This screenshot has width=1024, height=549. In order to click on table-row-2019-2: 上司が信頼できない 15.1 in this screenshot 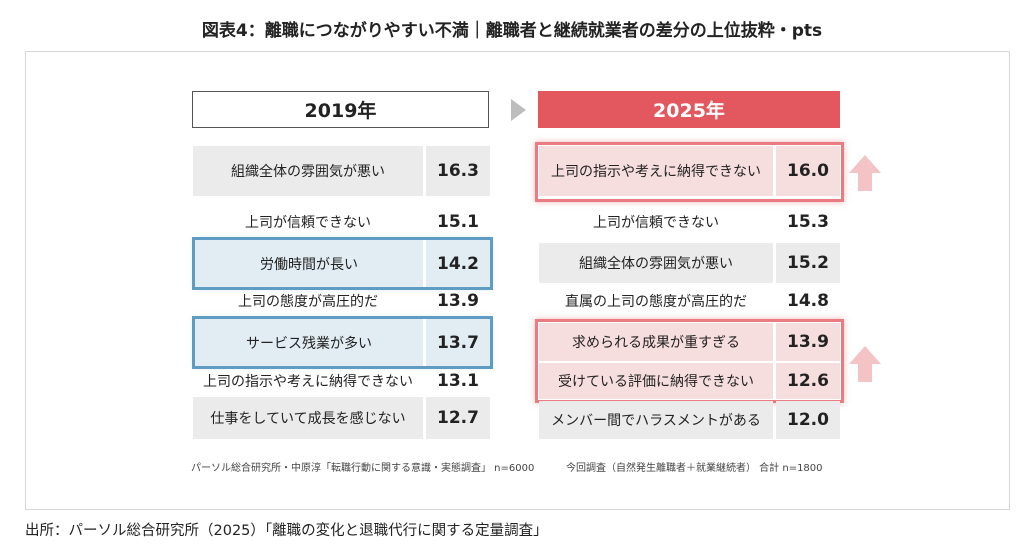, I will do `click(341, 222)`.